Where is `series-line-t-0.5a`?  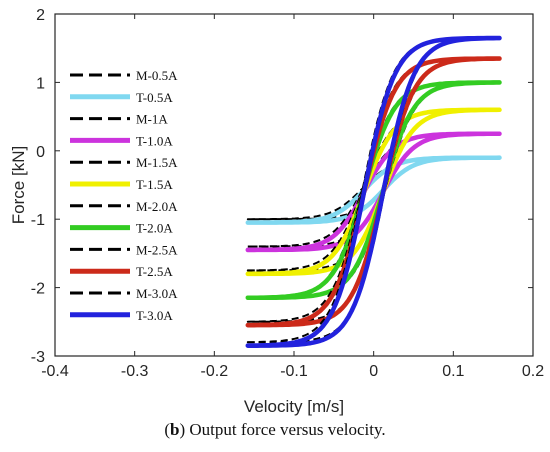 series-line-t-0.5a is located at coordinates (373, 190).